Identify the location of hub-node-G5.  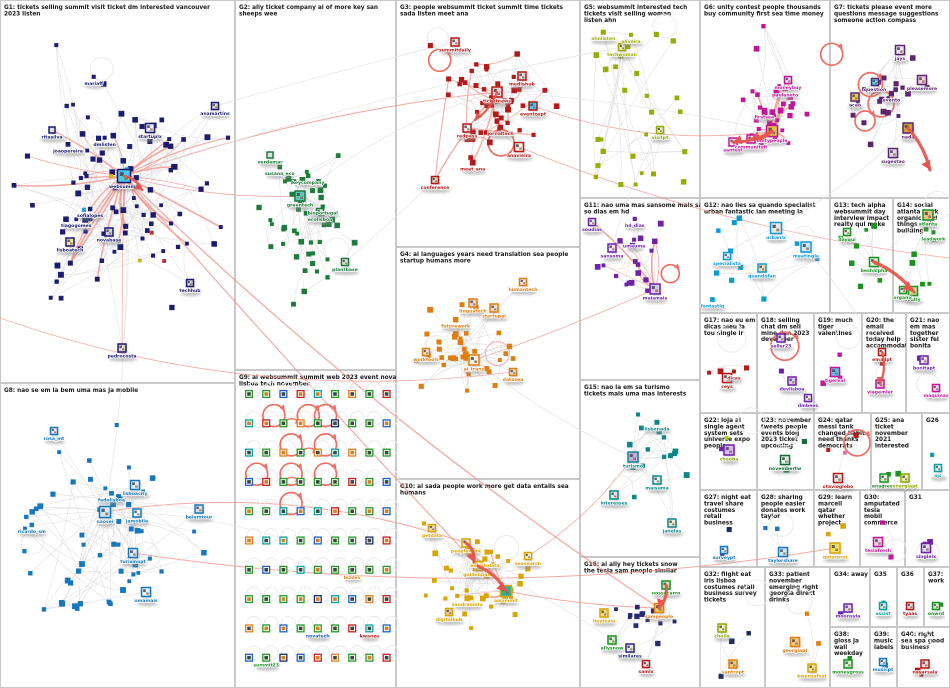
(660, 130).